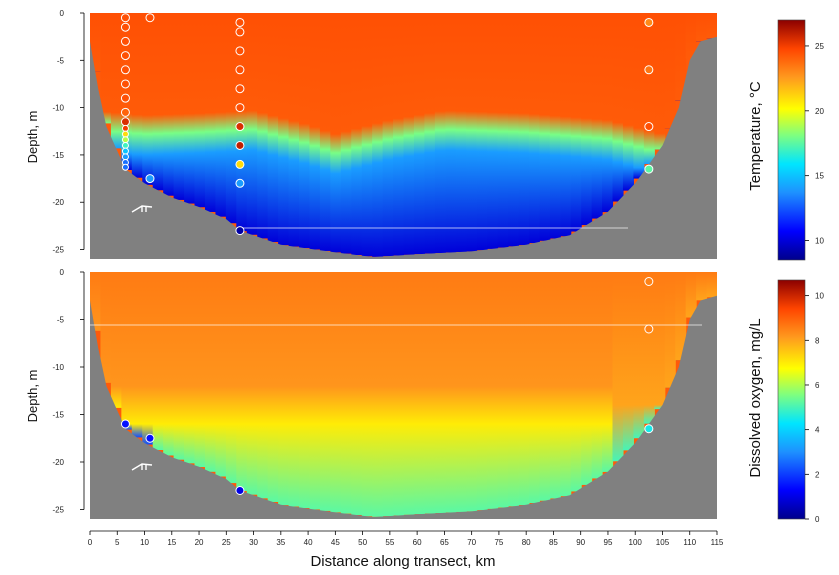 The width and height of the screenshot is (839, 575). I want to click on x-tick-label: 75, so click(498, 542).